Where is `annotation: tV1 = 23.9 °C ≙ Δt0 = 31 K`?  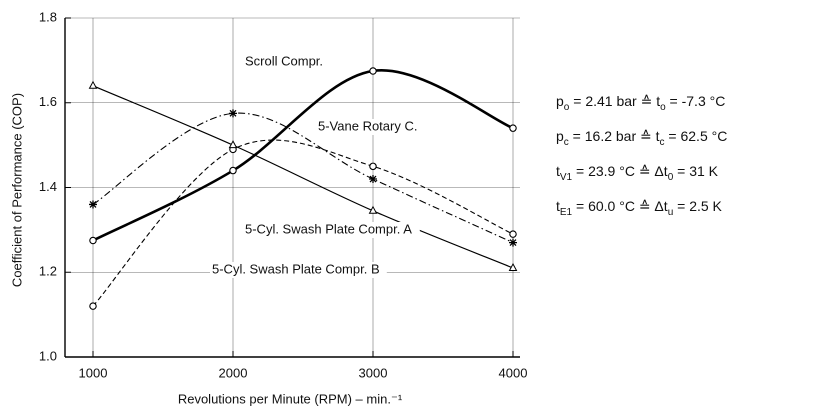
annotation: tV1 = 23.9 °C ≙ Δt0 = 31 K is located at coordinates (637, 173).